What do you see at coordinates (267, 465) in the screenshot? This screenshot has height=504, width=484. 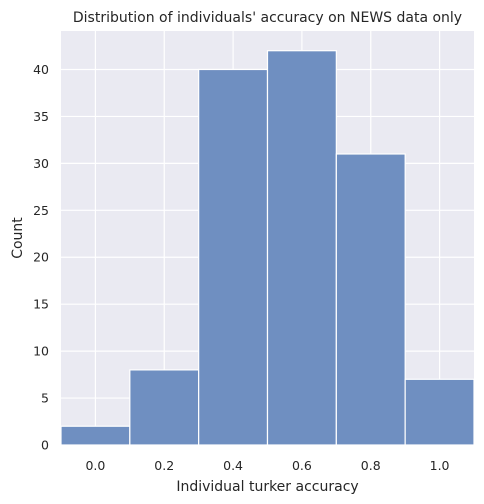 I see `x-tick-labels: 0.0 0.2 0.4 0.6 0.8 1.0` at bounding box center [267, 465].